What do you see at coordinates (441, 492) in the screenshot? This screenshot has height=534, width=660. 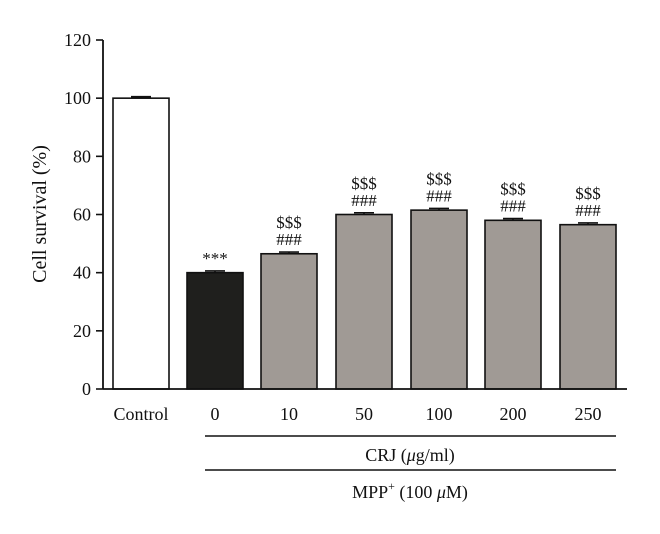 I see `mpp-label-mu: μ` at bounding box center [441, 492].